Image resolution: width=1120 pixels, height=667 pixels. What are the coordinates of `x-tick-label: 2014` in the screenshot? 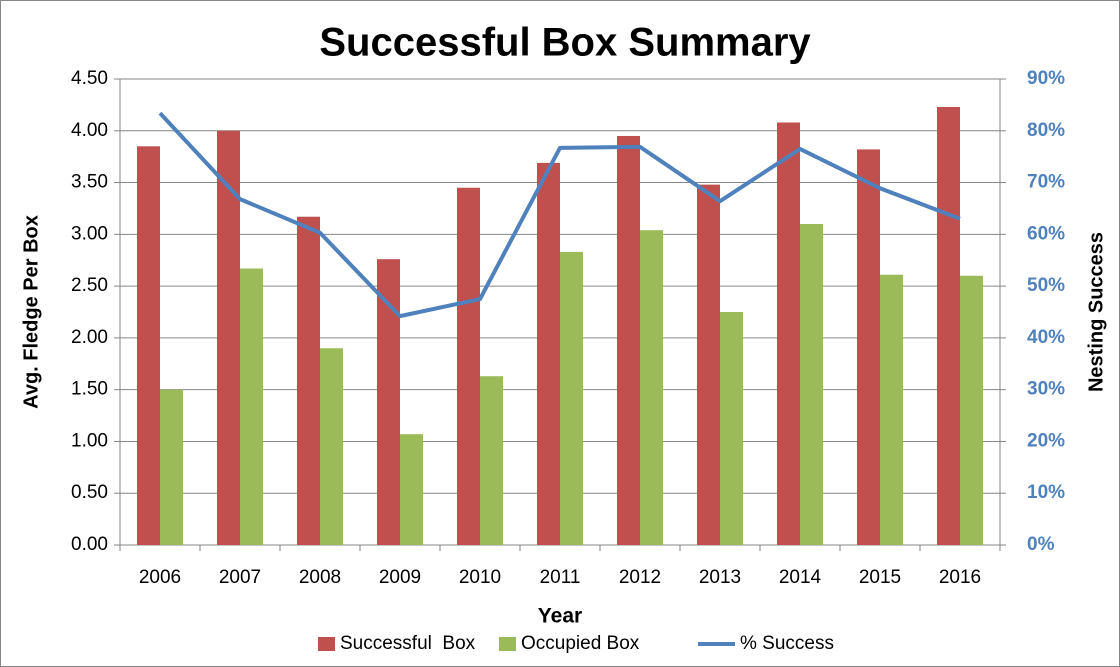 It's located at (800, 577).